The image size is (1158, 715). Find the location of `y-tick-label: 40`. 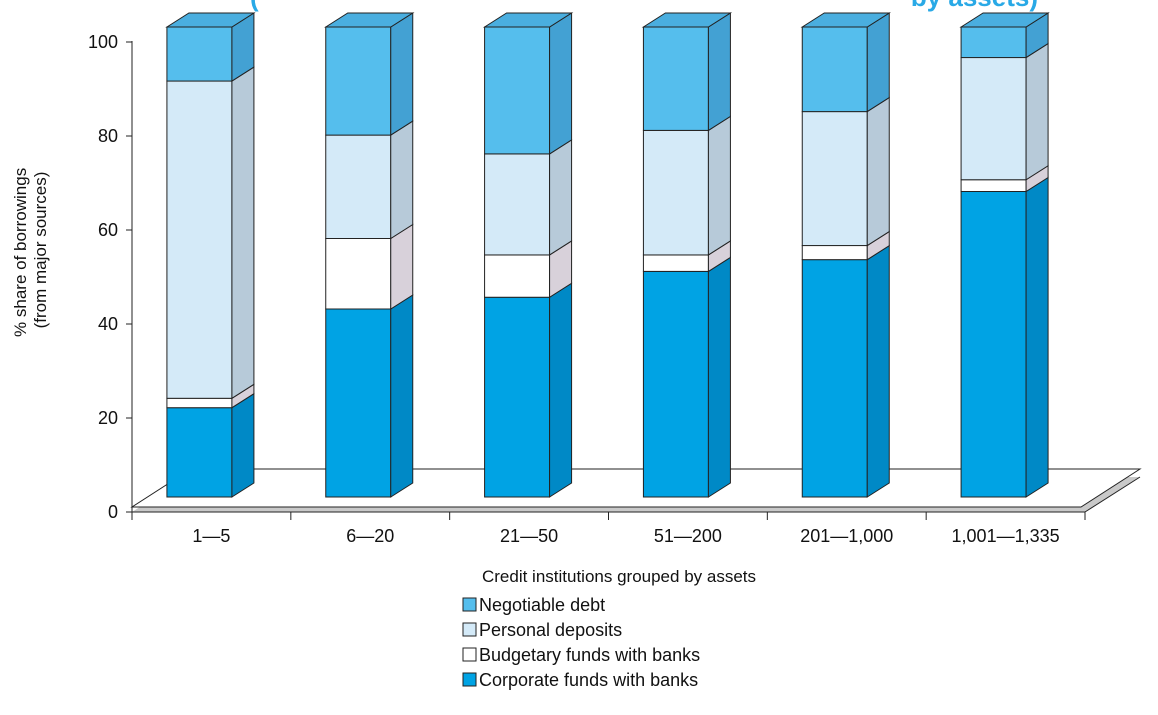

y-tick-label: 40 is located at coordinates (108, 324).